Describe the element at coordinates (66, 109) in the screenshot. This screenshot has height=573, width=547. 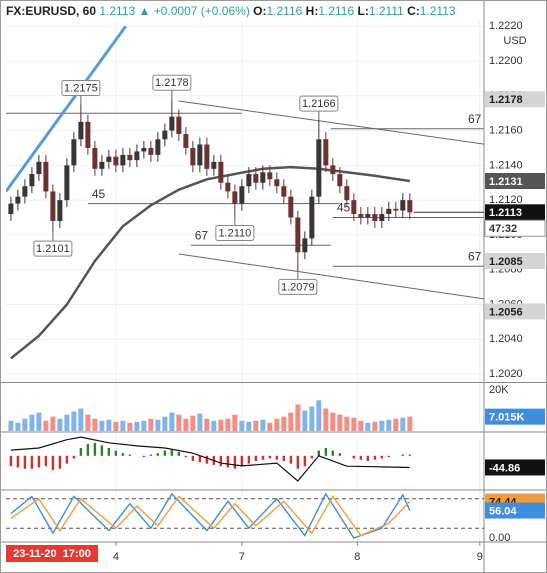
I see `moving-average` at that location.